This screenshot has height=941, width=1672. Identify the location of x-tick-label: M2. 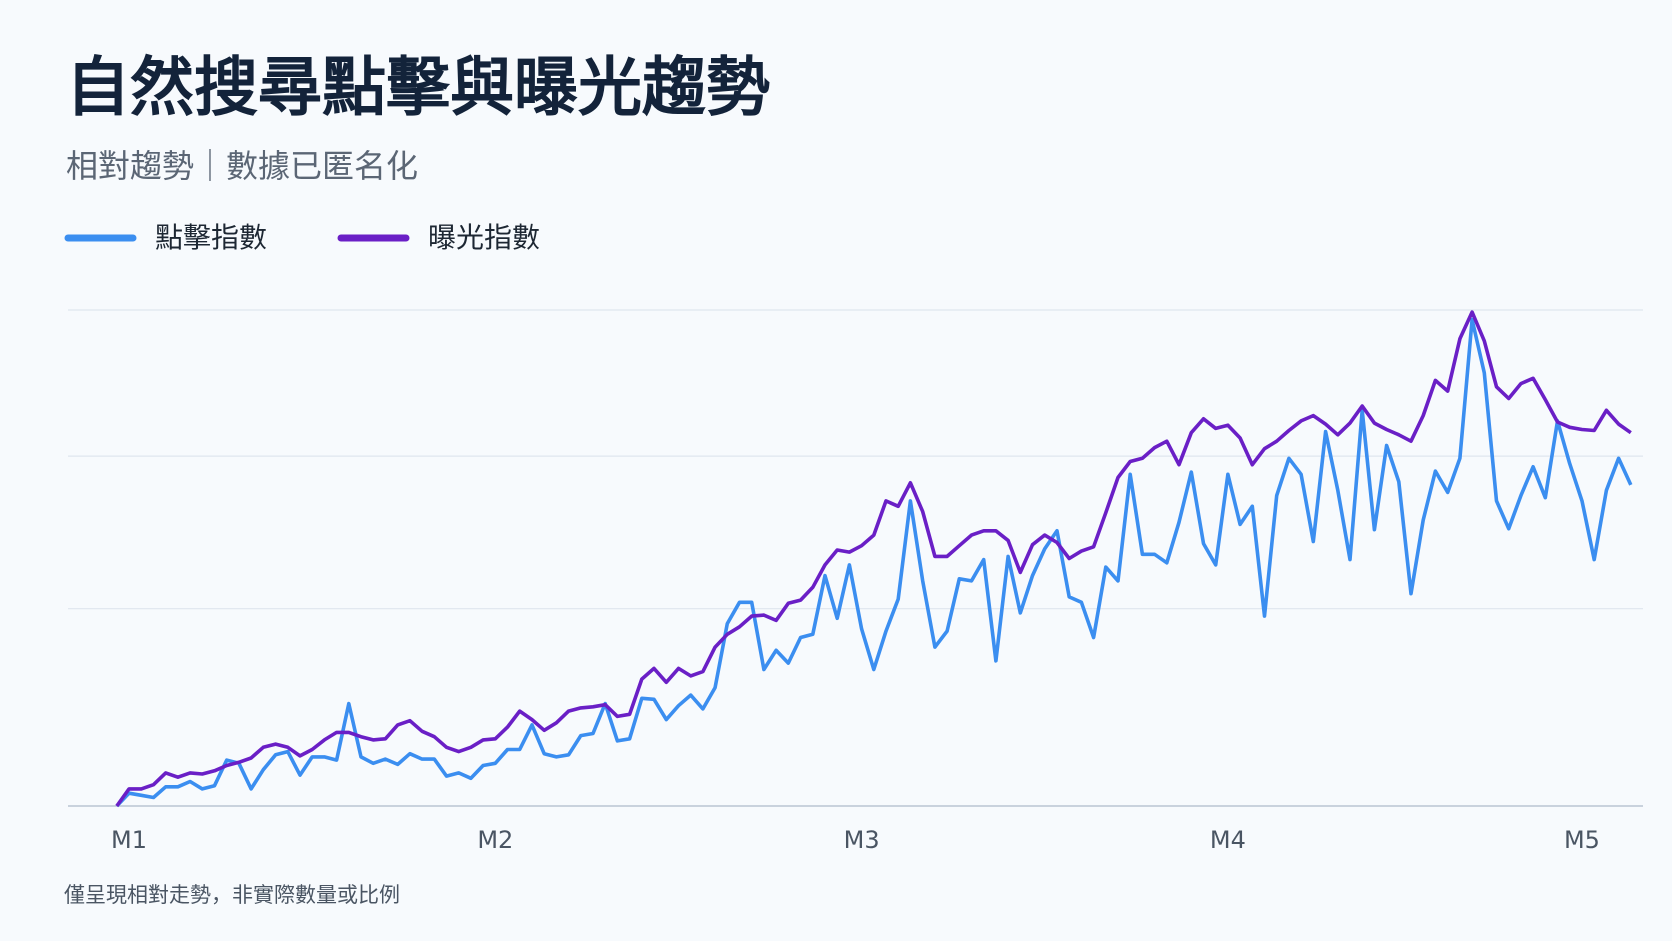
(495, 840).